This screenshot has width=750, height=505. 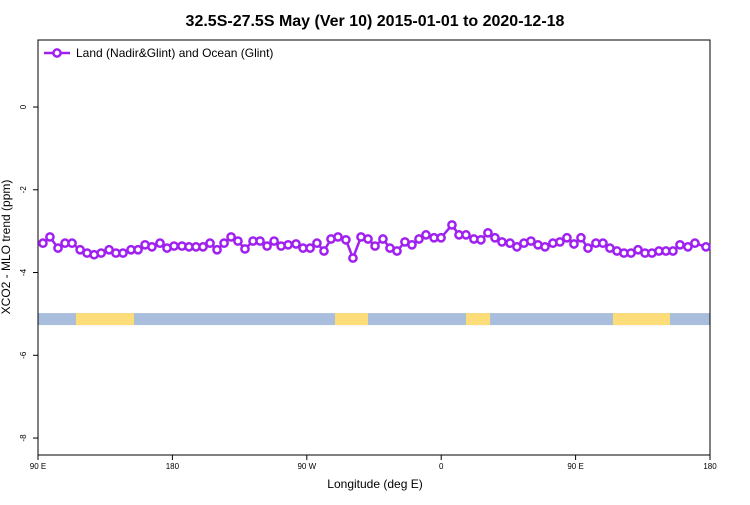 I want to click on legend-marker, so click(x=57, y=53).